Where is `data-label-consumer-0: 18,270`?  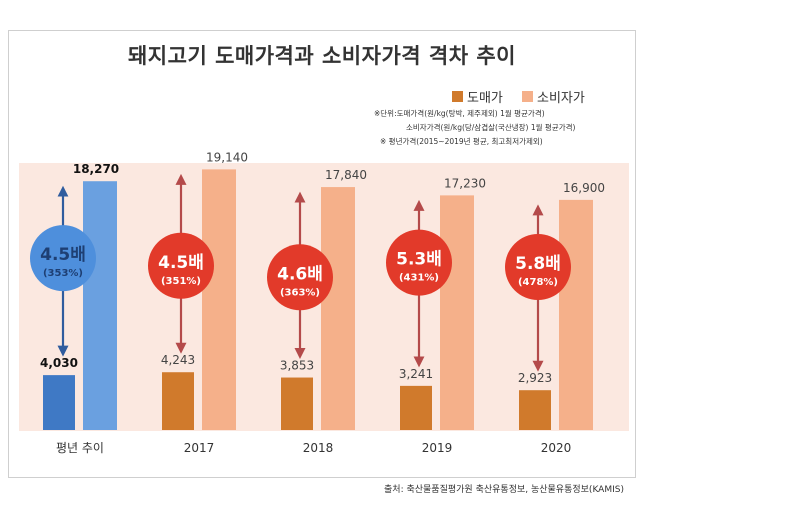
data-label-consumer-0: 18,270 is located at coordinates (96, 169).